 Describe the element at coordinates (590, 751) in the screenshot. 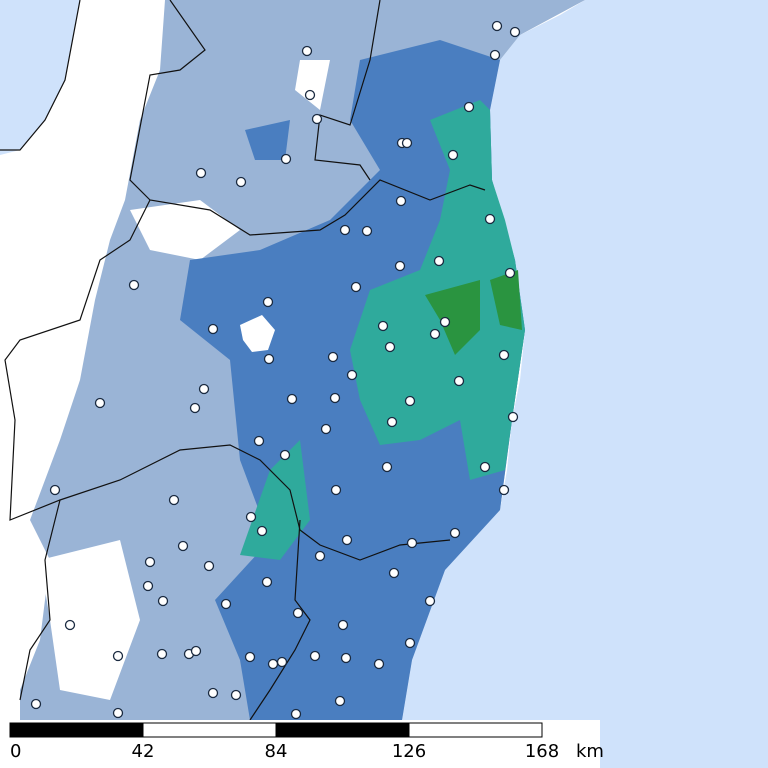

I see `scale-unit: km` at that location.